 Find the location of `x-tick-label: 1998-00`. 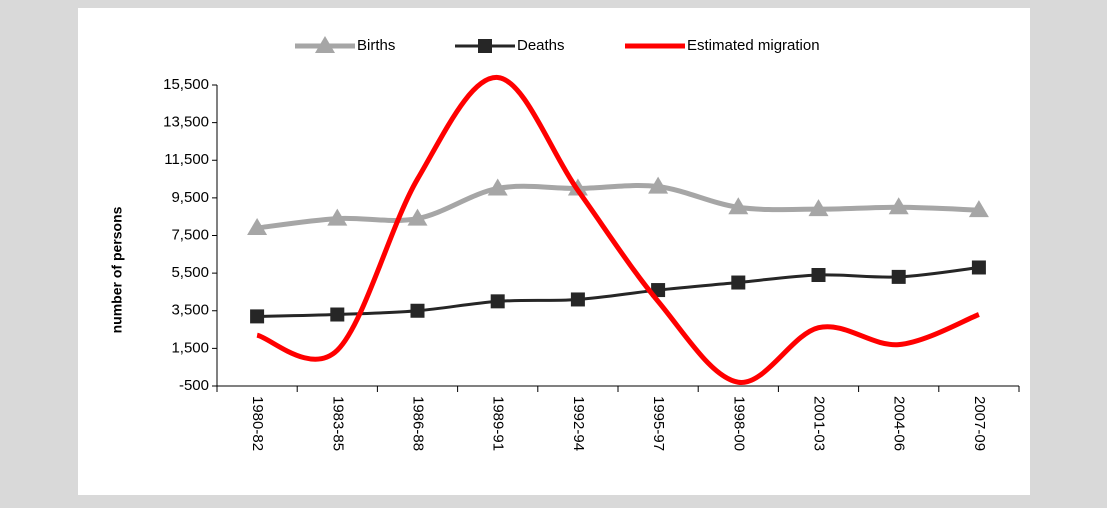

x-tick-label: 1998-00 is located at coordinates (738, 423).